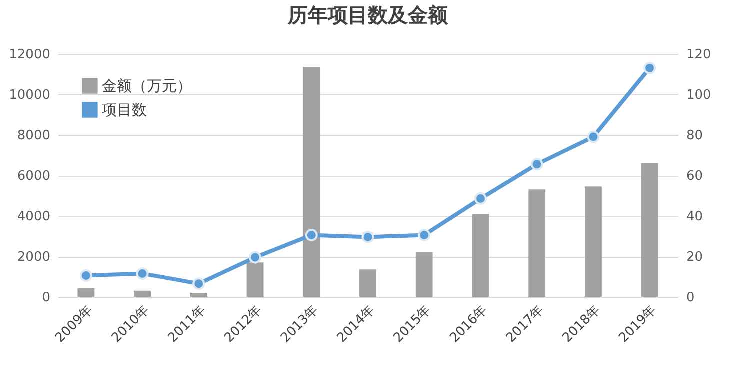 The width and height of the screenshot is (735, 385). Describe the element at coordinates (33, 257) in the screenshot. I see `y-tick-label: 2000` at that location.